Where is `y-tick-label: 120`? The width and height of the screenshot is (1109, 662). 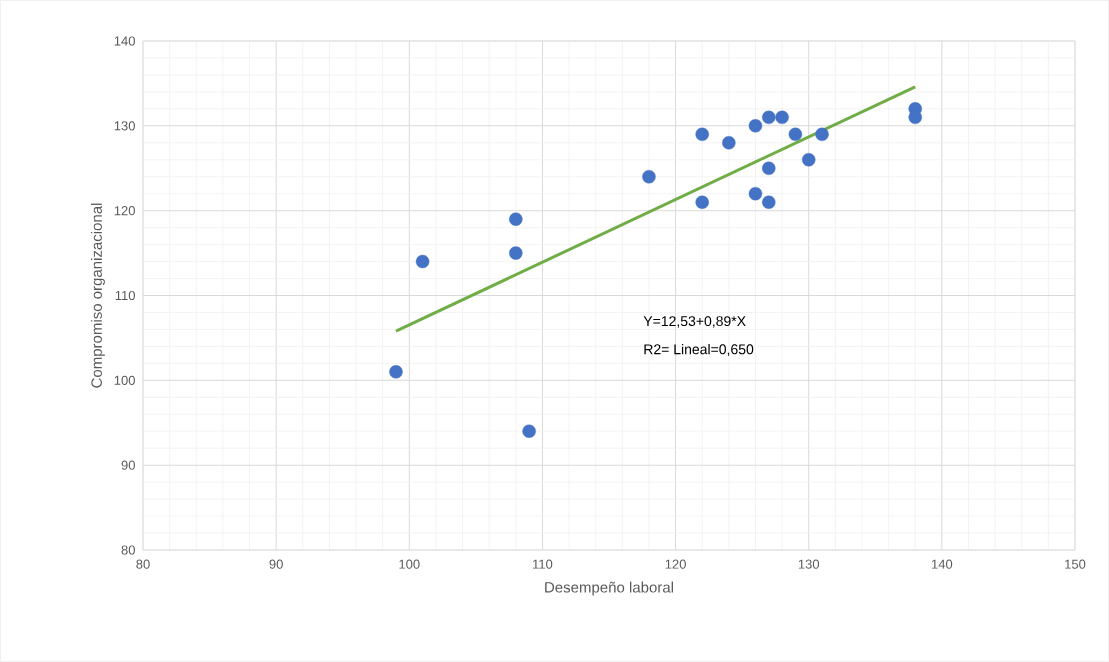 y-tick-label: 120 is located at coordinates (124, 211).